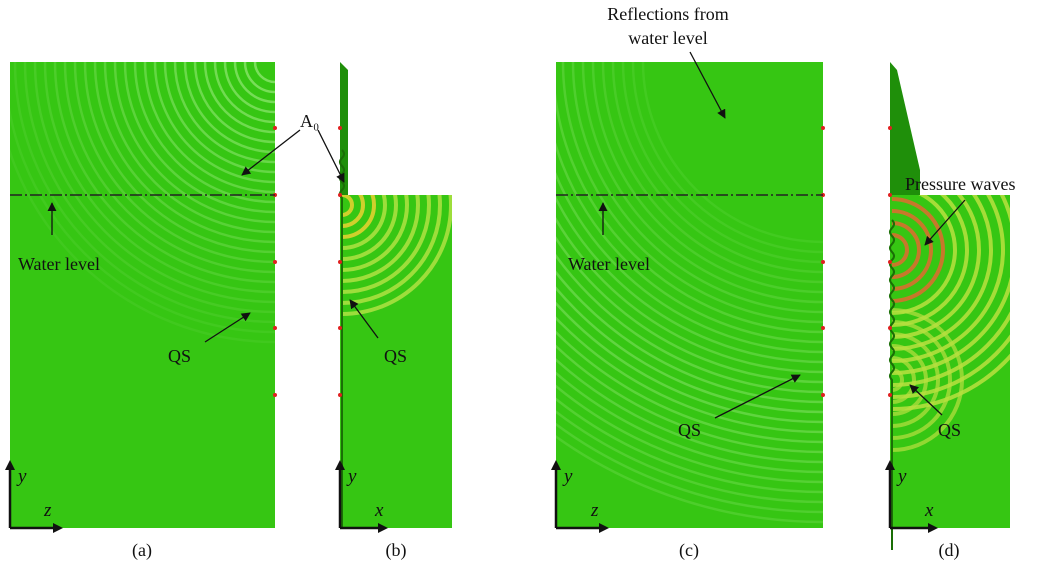 The width and height of the screenshot is (1046, 569). I want to click on annotation: Reflections from, so click(667, 14).